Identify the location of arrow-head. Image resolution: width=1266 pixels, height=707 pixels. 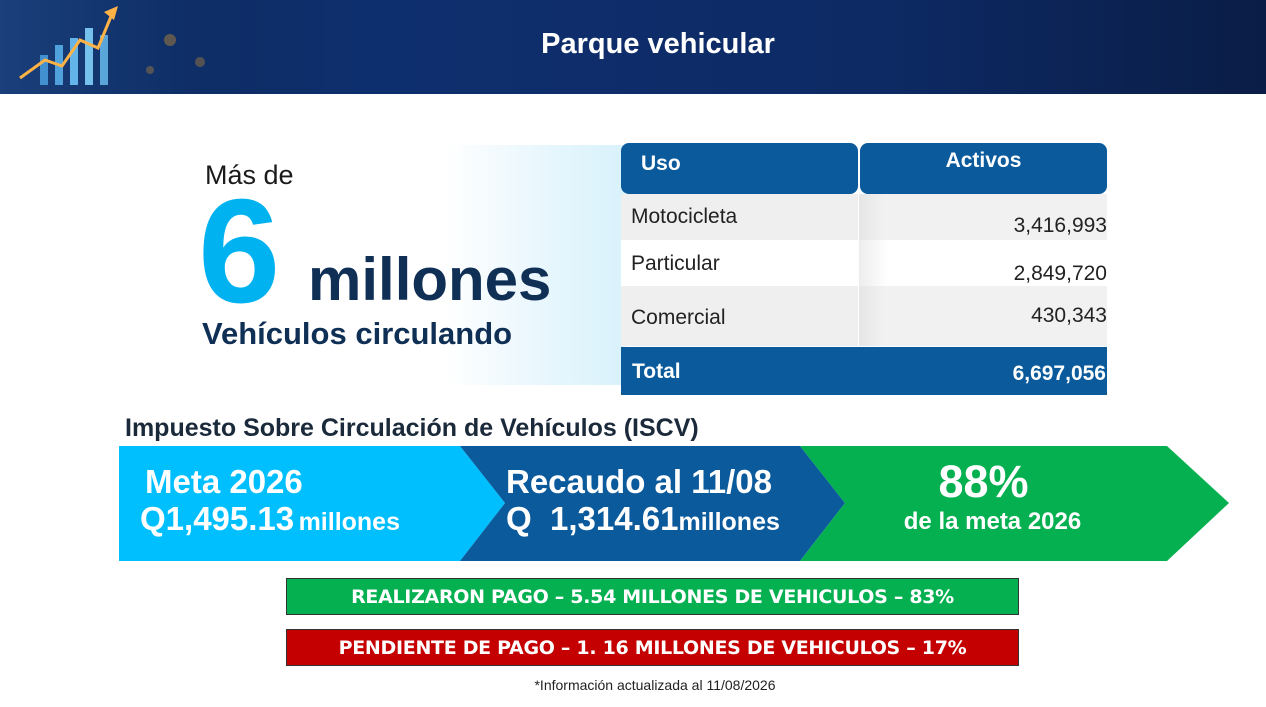
(1198, 503).